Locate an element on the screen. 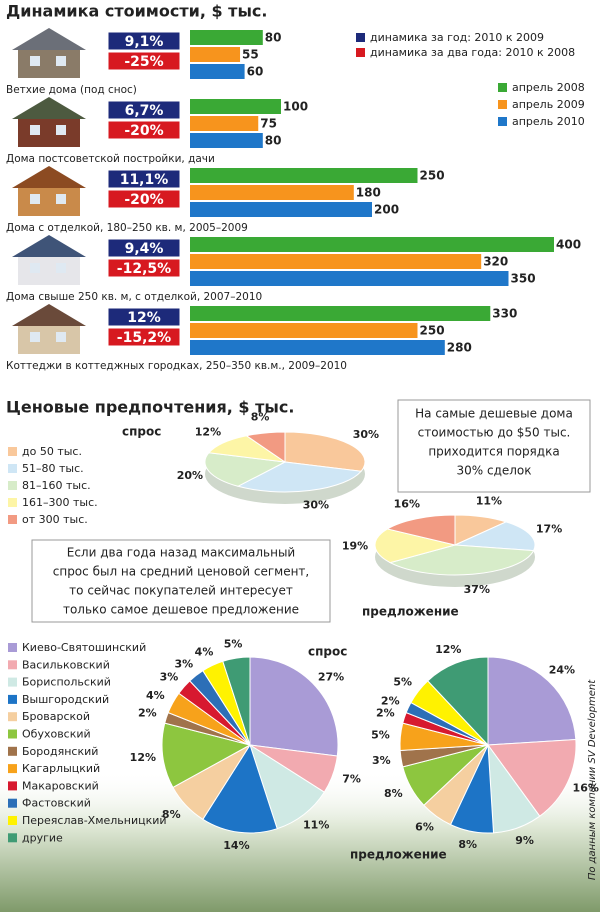 This screenshot has width=600, height=912. bar-label: 60 is located at coordinates (255, 72).